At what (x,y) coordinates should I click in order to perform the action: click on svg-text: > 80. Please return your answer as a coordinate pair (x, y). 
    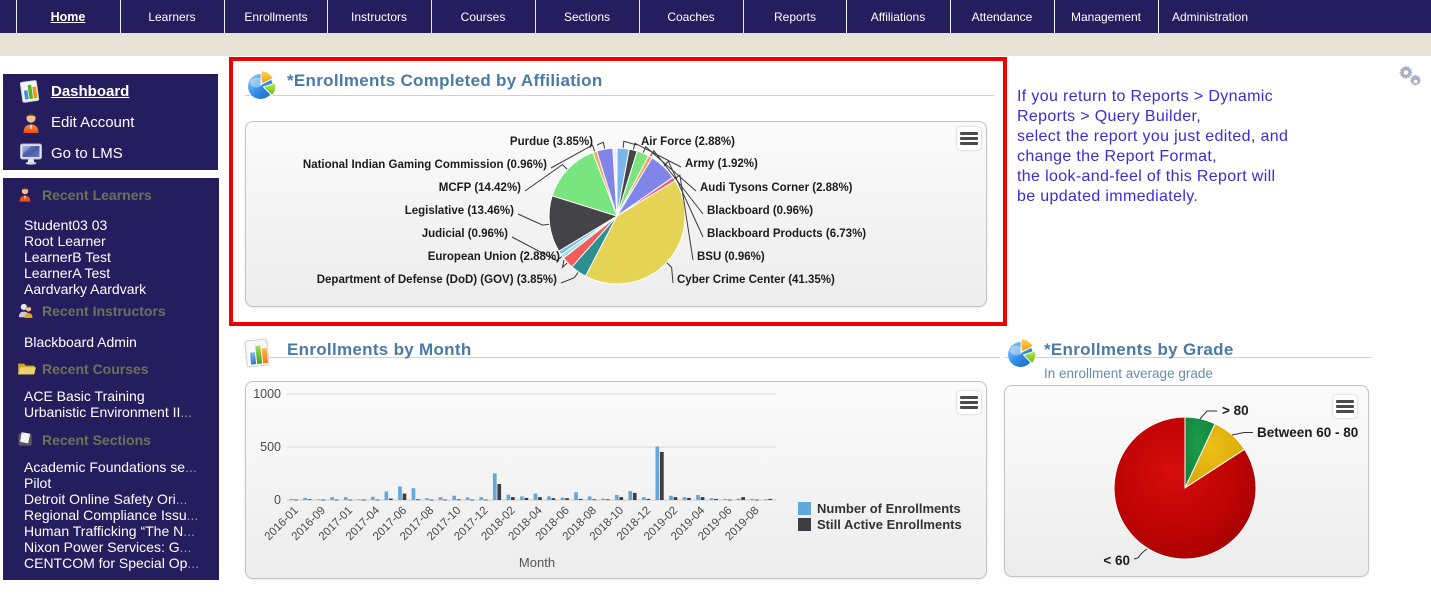
    Looking at the image, I should click on (1235, 410).